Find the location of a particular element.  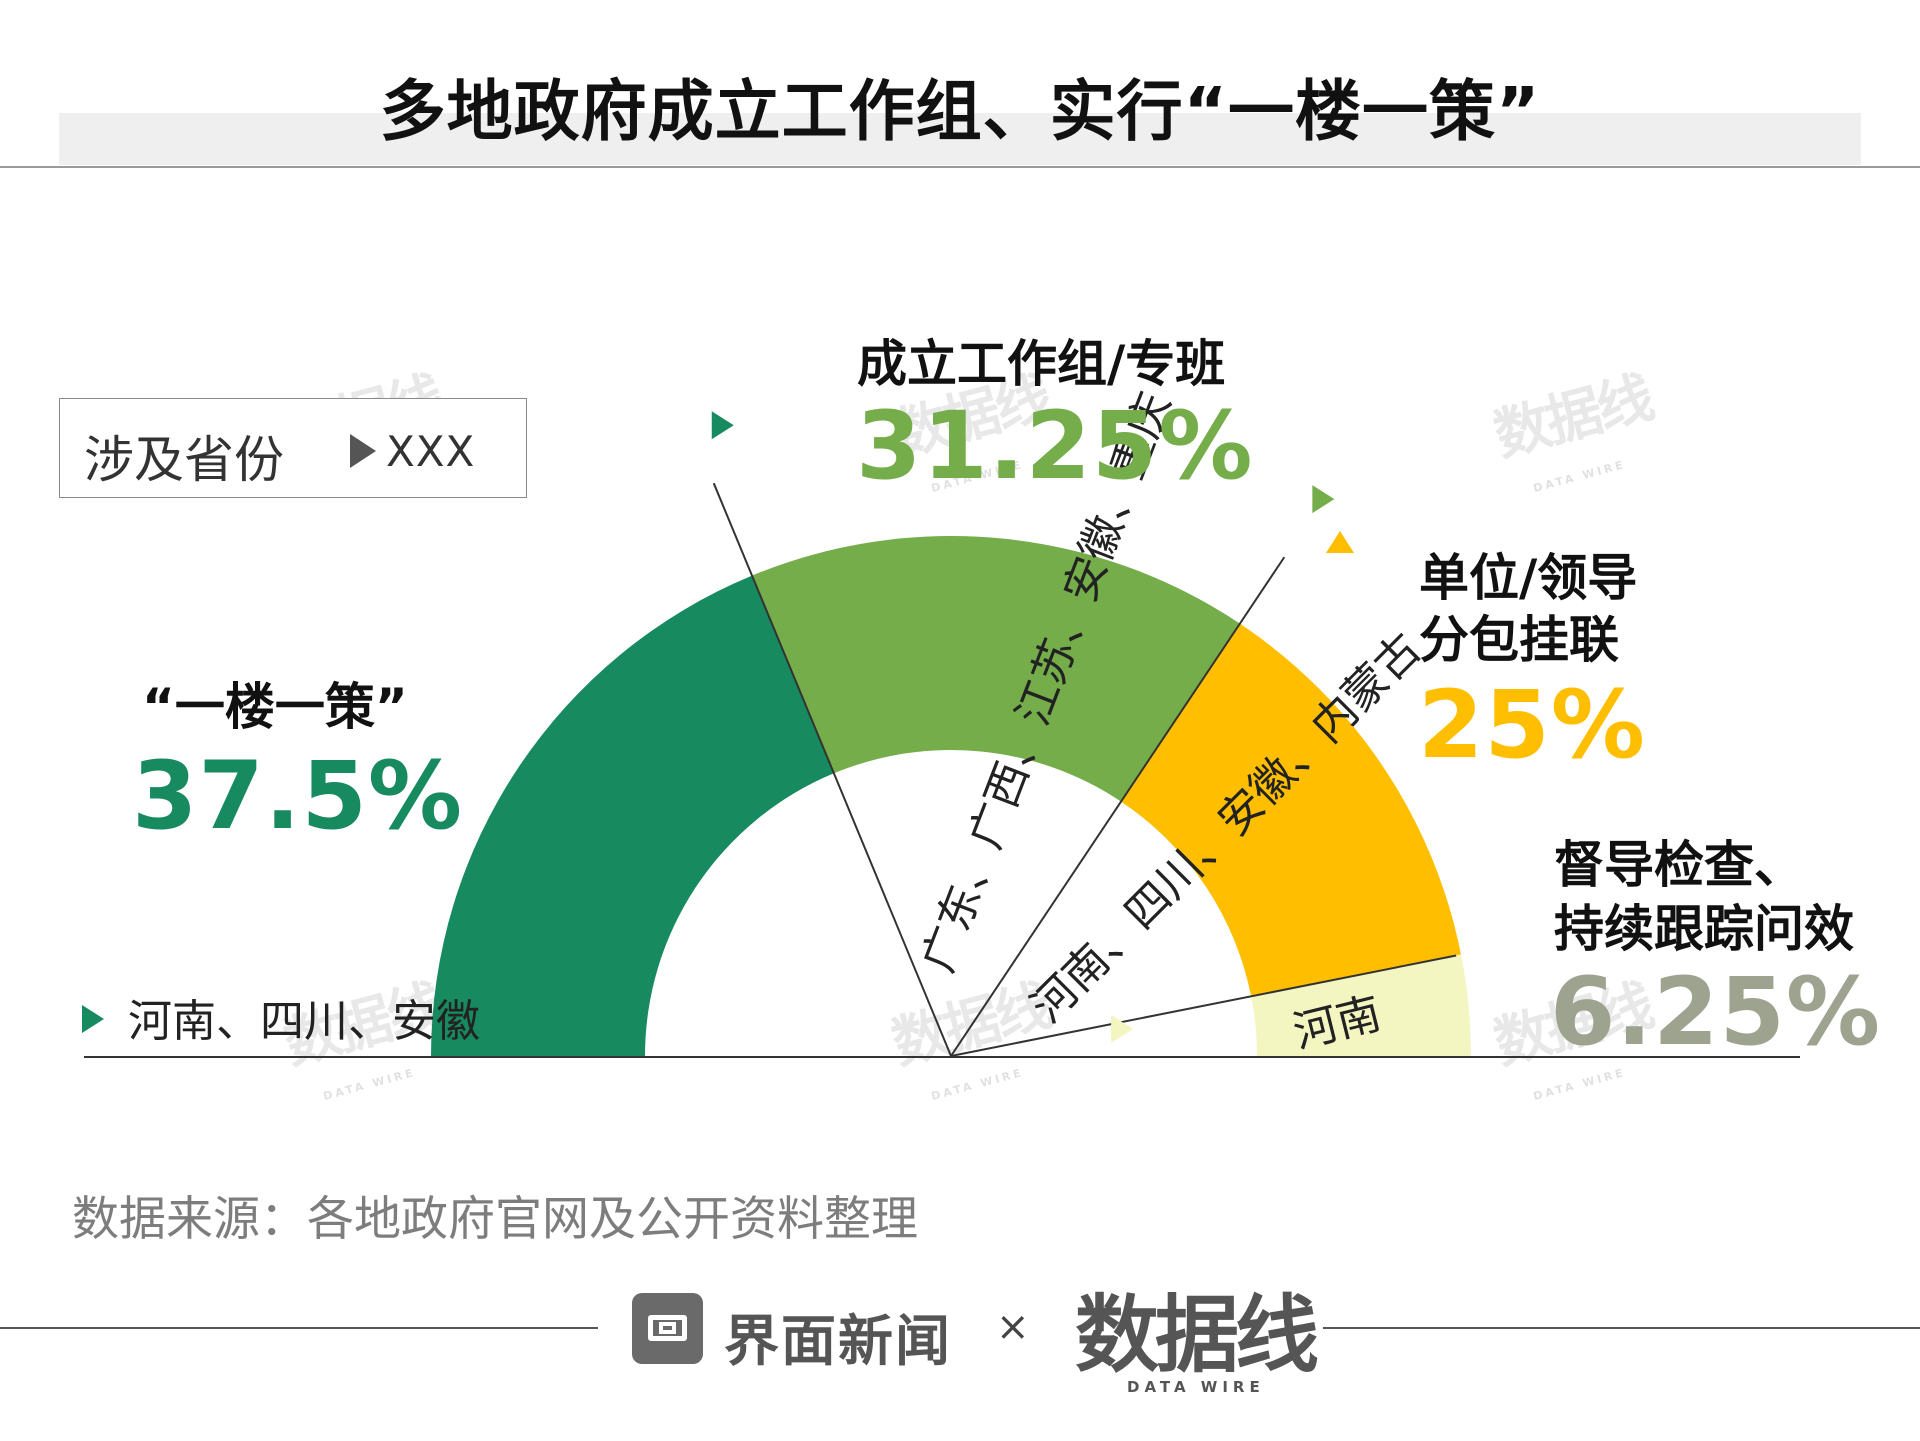

title-divider is located at coordinates (960, 167).